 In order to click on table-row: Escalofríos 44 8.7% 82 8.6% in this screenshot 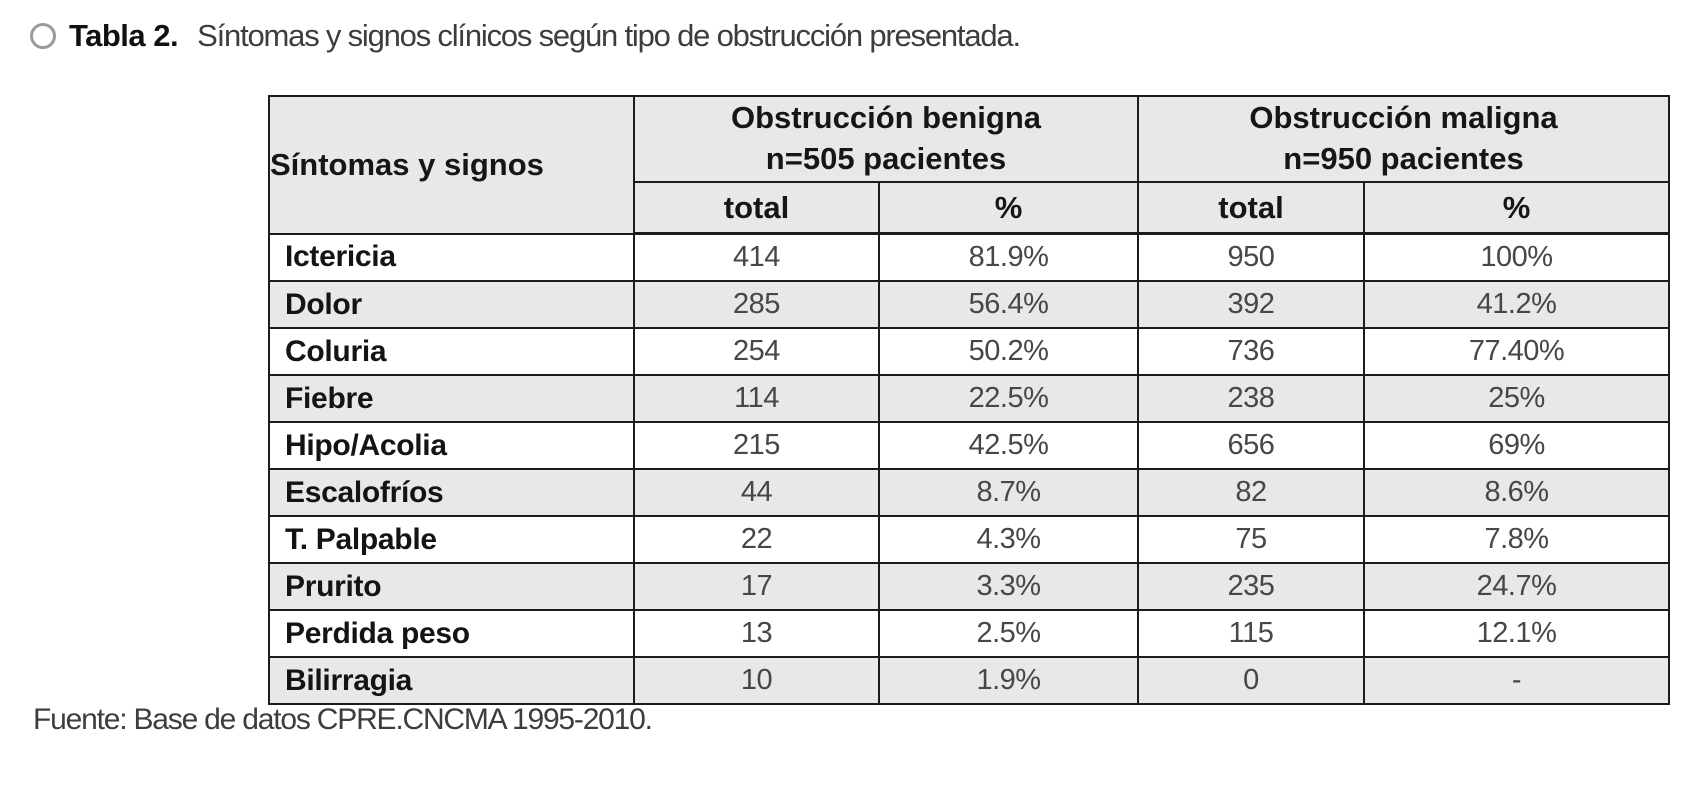, I will do `click(969, 492)`.